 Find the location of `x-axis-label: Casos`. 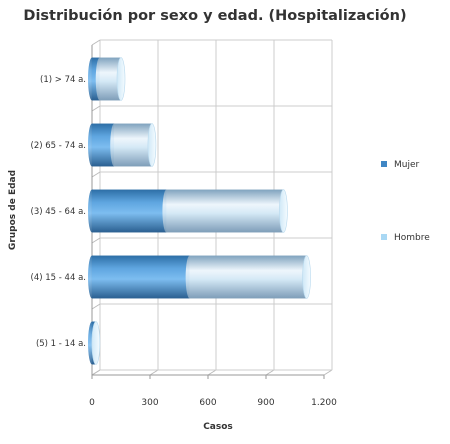

x-axis-label: Casos is located at coordinates (218, 427).